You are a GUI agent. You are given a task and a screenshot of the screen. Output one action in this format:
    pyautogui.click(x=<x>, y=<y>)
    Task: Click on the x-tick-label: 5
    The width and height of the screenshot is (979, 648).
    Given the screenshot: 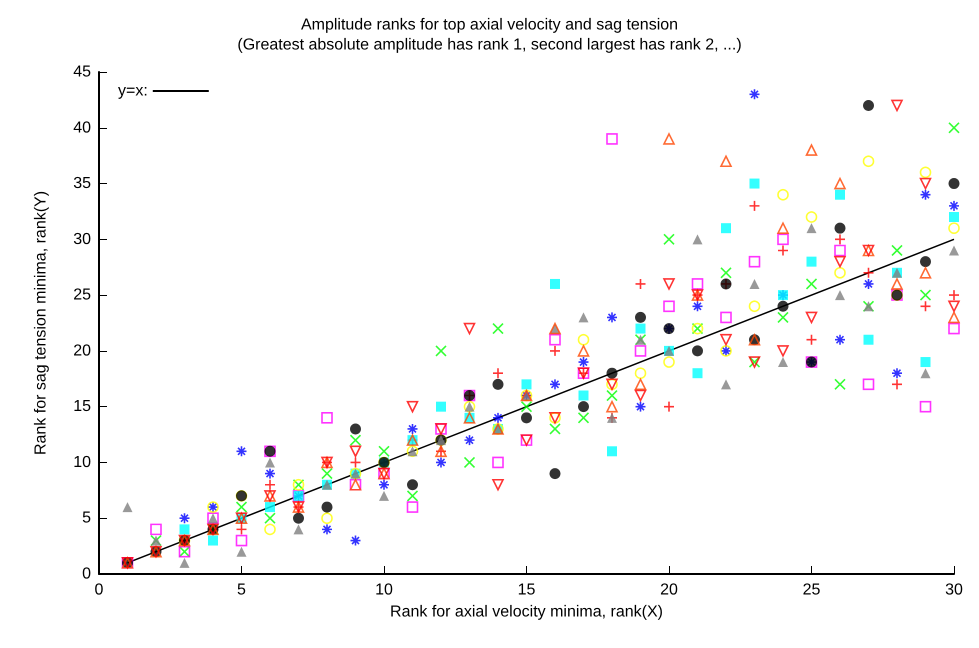 What is the action you would take?
    pyautogui.click(x=241, y=590)
    